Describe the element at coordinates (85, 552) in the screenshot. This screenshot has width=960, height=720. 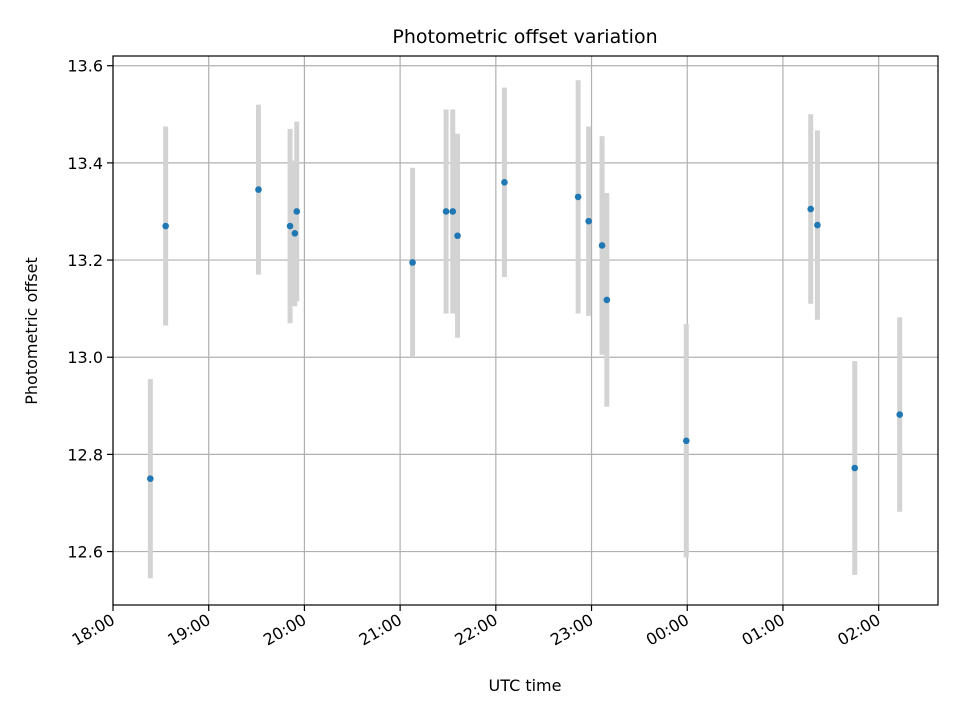
I see `y-tick-label: 12.6` at that location.